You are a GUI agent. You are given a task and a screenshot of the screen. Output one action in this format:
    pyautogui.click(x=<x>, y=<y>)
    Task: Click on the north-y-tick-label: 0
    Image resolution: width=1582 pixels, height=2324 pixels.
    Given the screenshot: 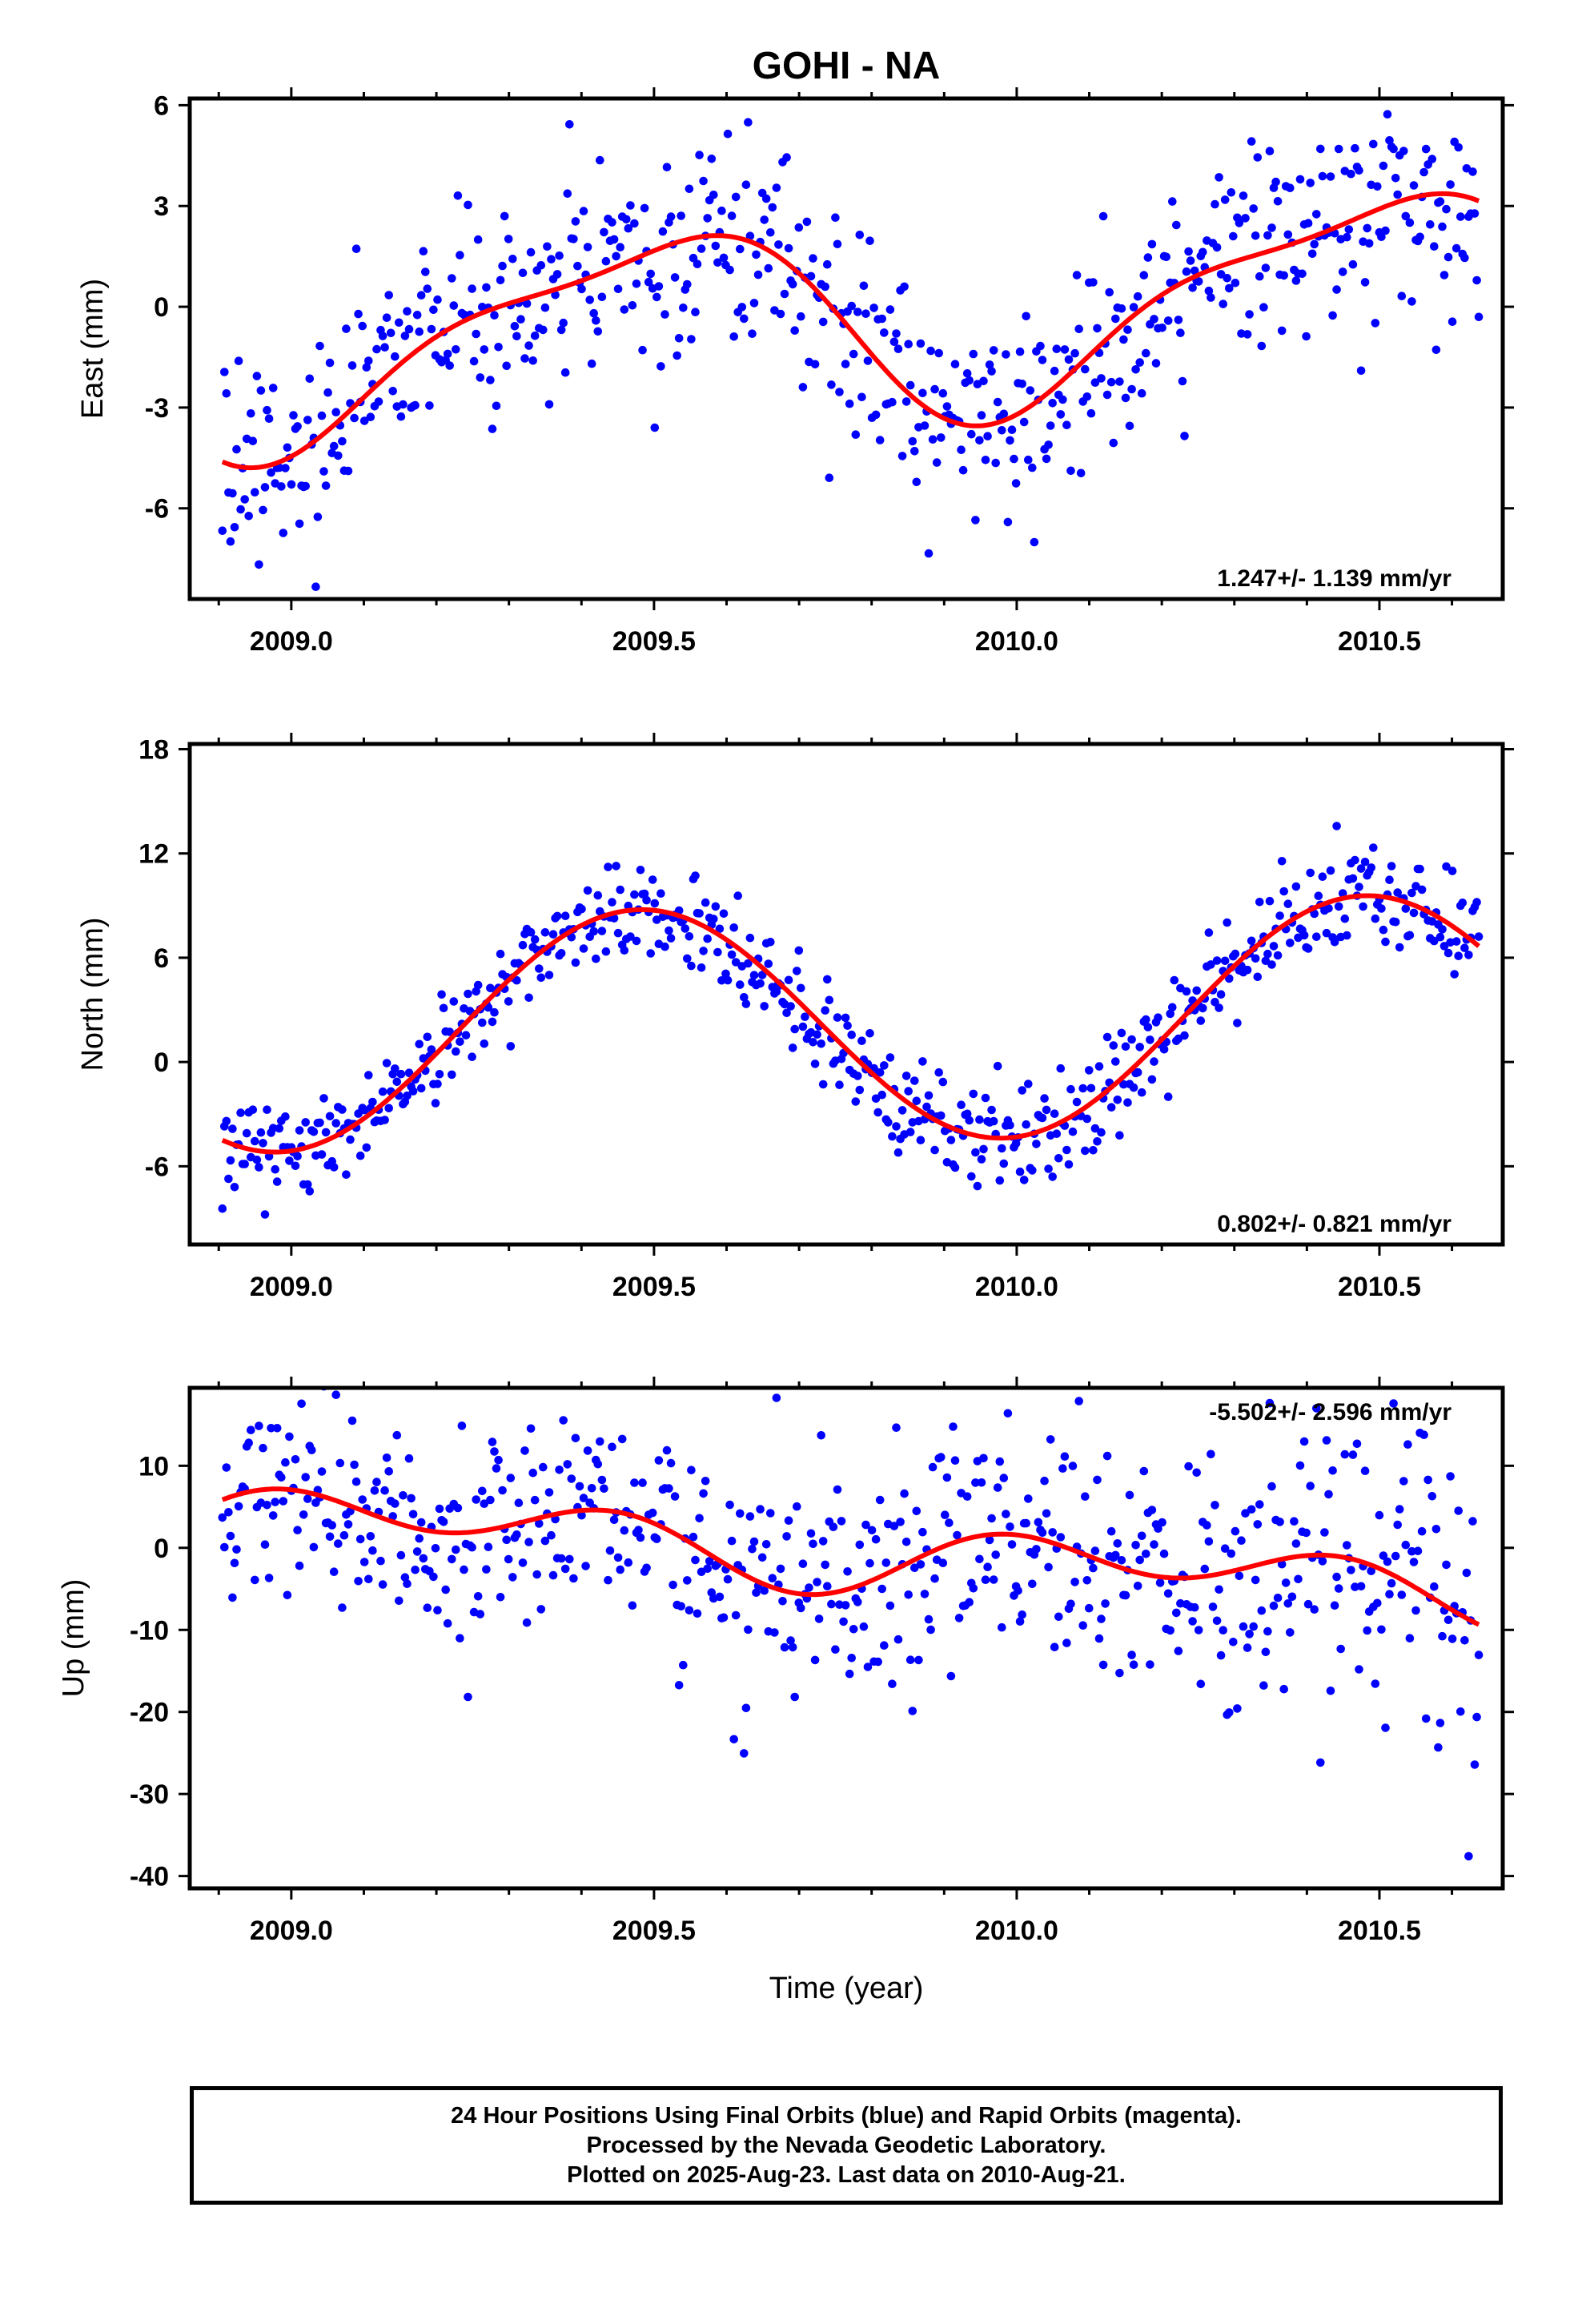 What is the action you would take?
    pyautogui.click(x=161, y=1062)
    